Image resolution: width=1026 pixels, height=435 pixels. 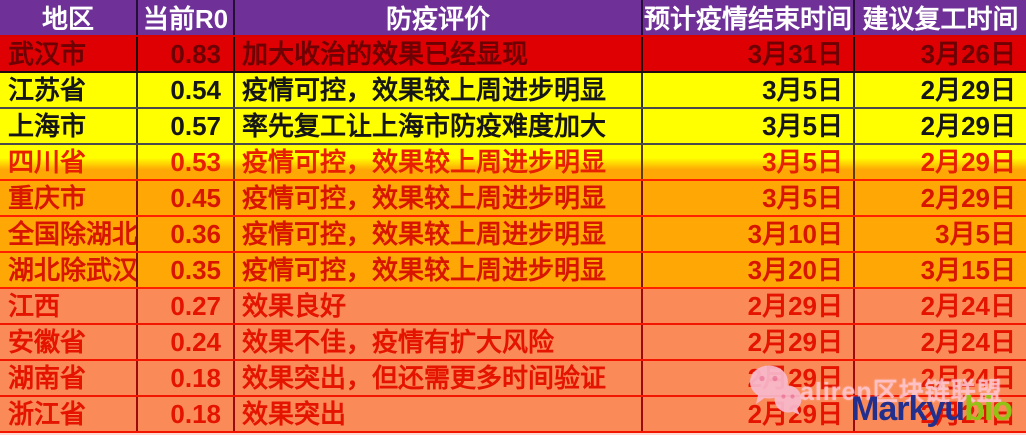 What do you see at coordinates (69, 414) in the screenshot?
I see `region-cell: 浙江省` at bounding box center [69, 414].